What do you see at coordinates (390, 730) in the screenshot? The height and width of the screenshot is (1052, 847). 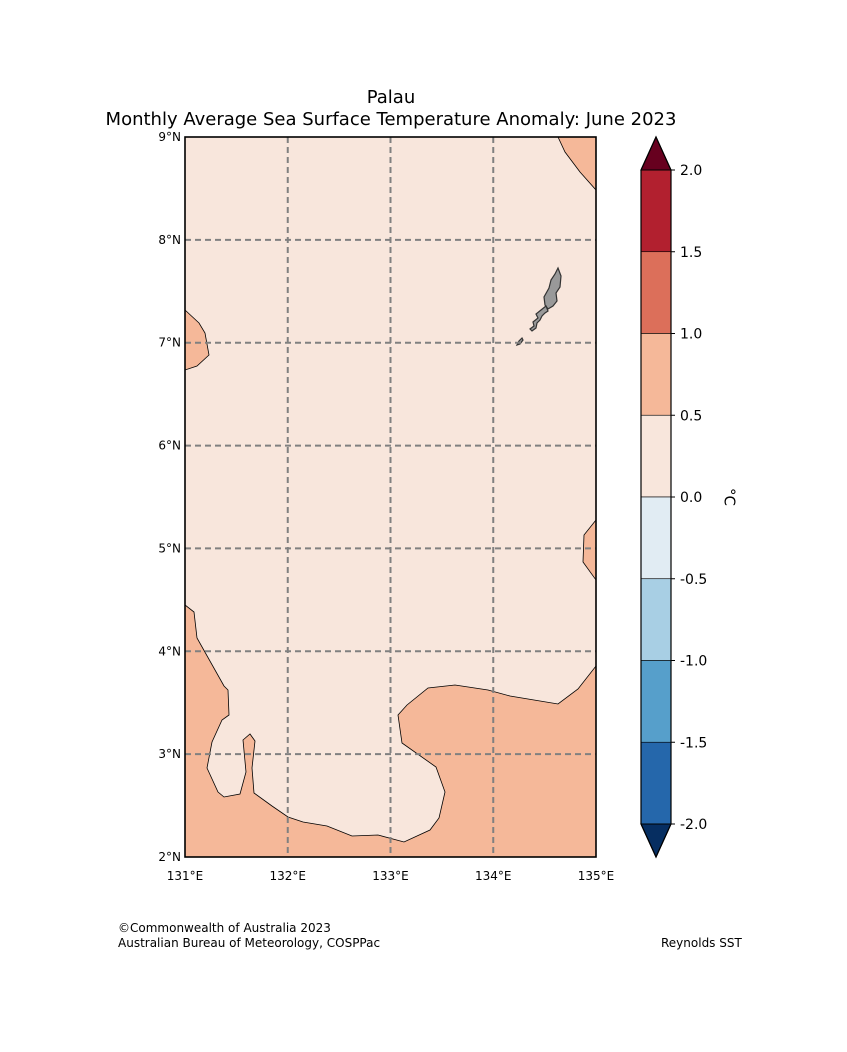 I see `warm-region-south` at bounding box center [390, 730].